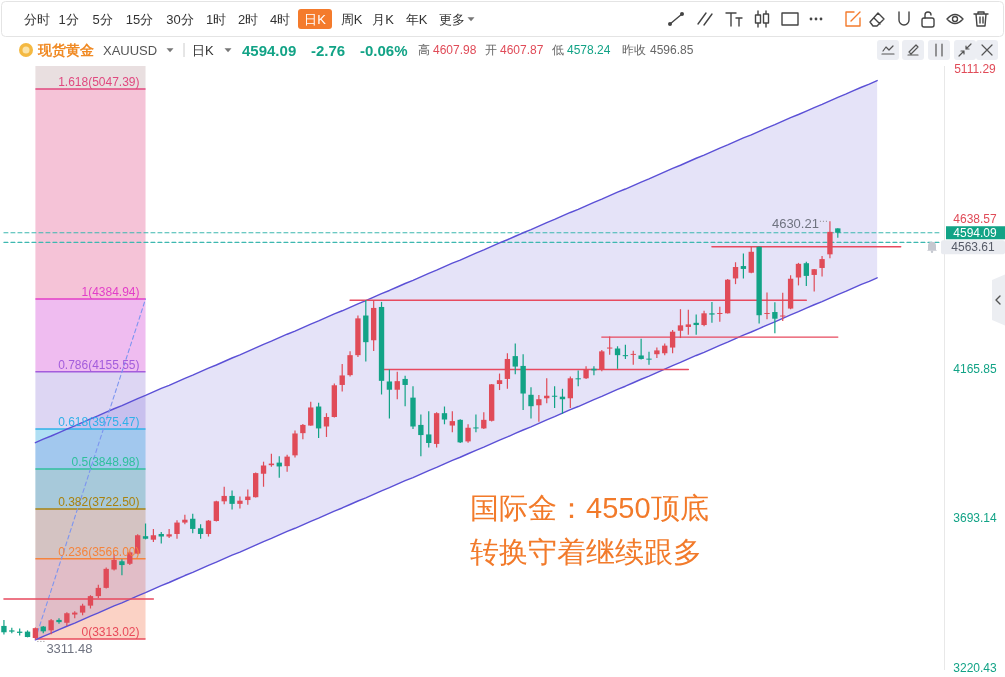  Describe the element at coordinates (269, 50) in the screenshot. I see `text: 4594.09` at that location.